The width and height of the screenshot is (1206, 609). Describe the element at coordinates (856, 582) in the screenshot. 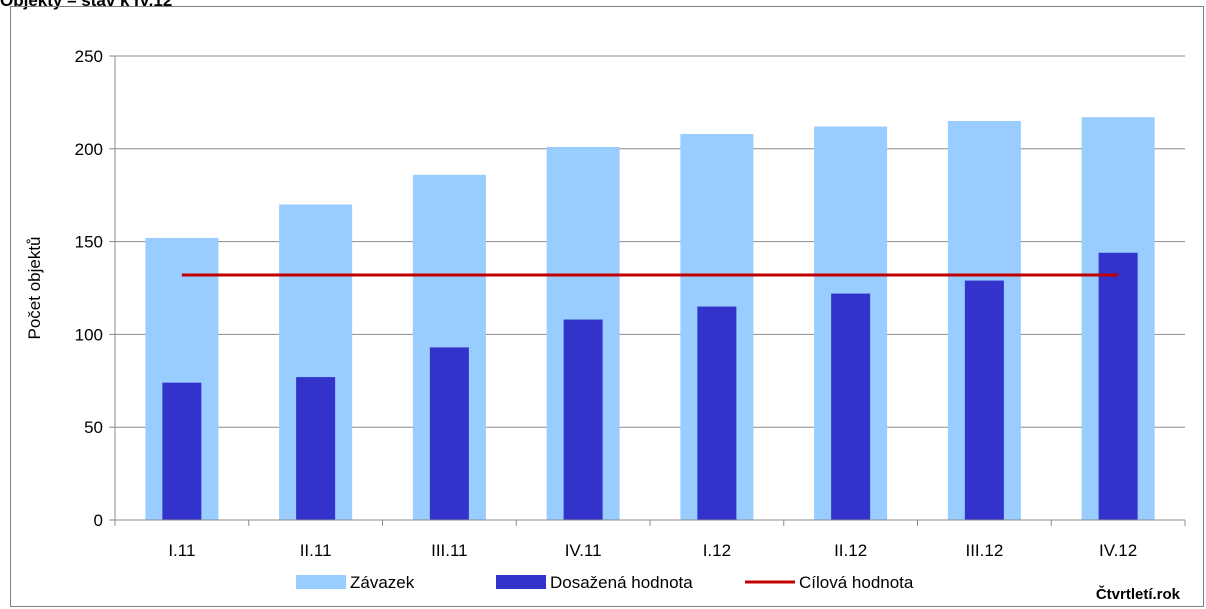

I see `legend-label: Cílová hodnota` at that location.